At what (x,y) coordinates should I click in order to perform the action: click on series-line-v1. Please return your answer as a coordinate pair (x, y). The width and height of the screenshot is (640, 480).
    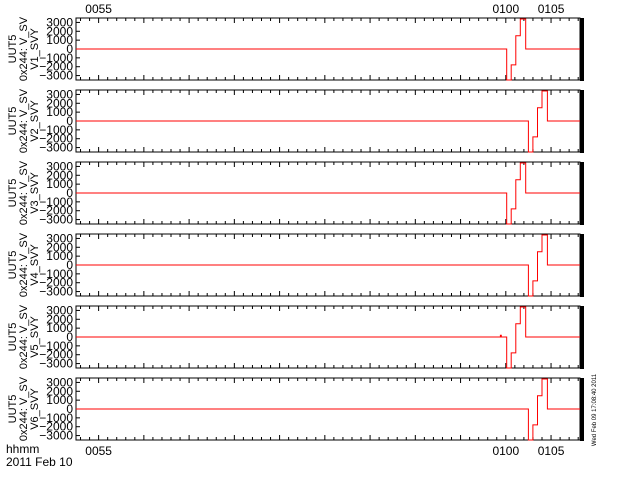
    Looking at the image, I should click on (328, 49).